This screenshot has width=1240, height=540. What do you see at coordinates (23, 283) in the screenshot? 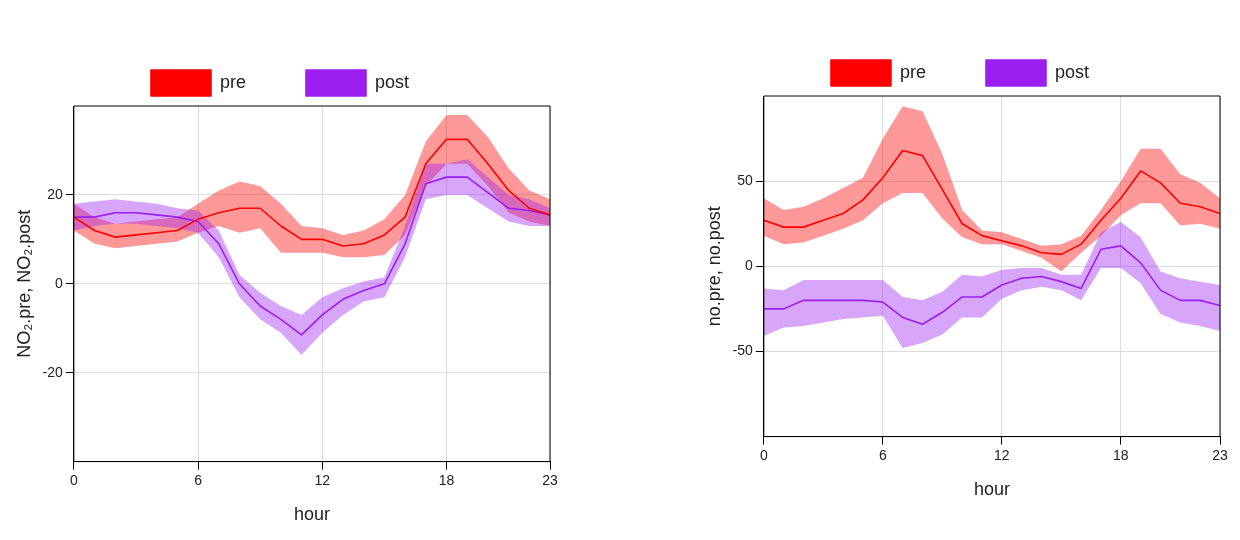
I see `y-axis-title: NO₂.pre, NO₂.post` at bounding box center [23, 283].